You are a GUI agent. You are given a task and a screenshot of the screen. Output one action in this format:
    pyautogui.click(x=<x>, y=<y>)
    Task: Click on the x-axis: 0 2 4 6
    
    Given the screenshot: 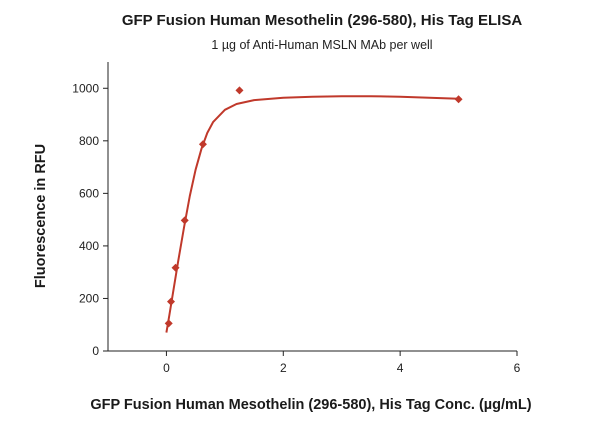 What is the action you would take?
    pyautogui.click(x=314, y=362)
    